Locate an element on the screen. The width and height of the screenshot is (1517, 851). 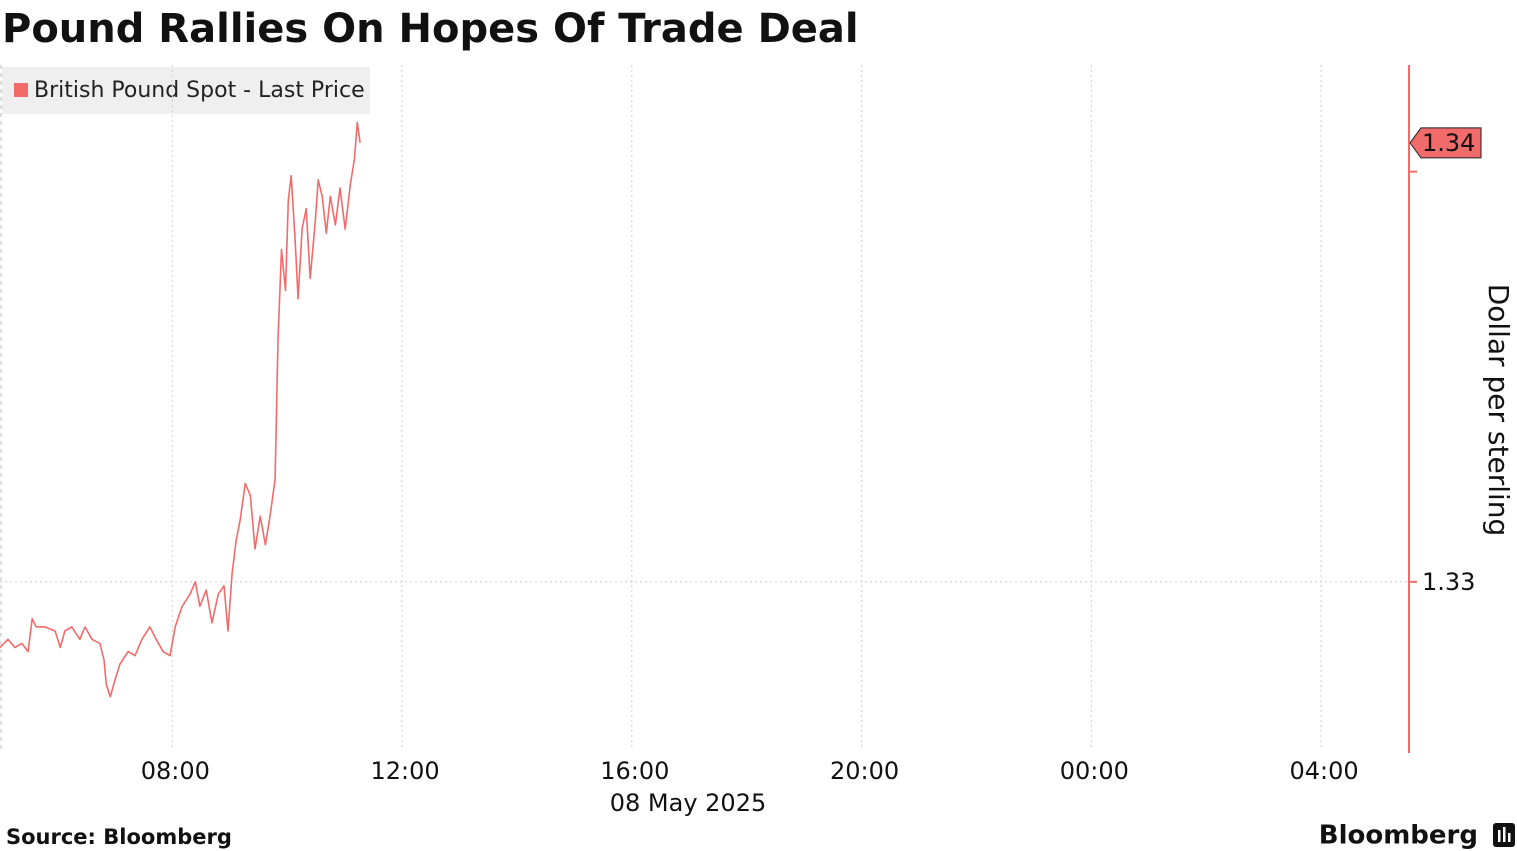
source: Source: Bloomberg is located at coordinates (119, 837).